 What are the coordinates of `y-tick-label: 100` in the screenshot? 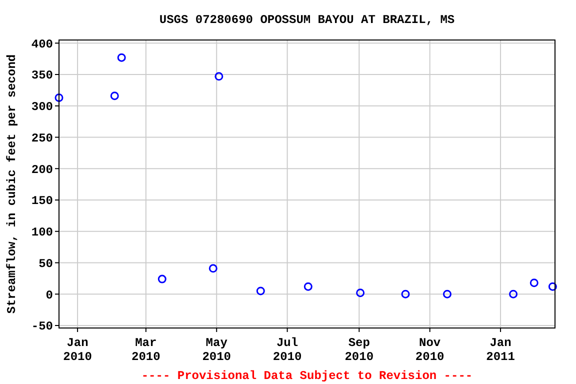 It's located at (42, 233).